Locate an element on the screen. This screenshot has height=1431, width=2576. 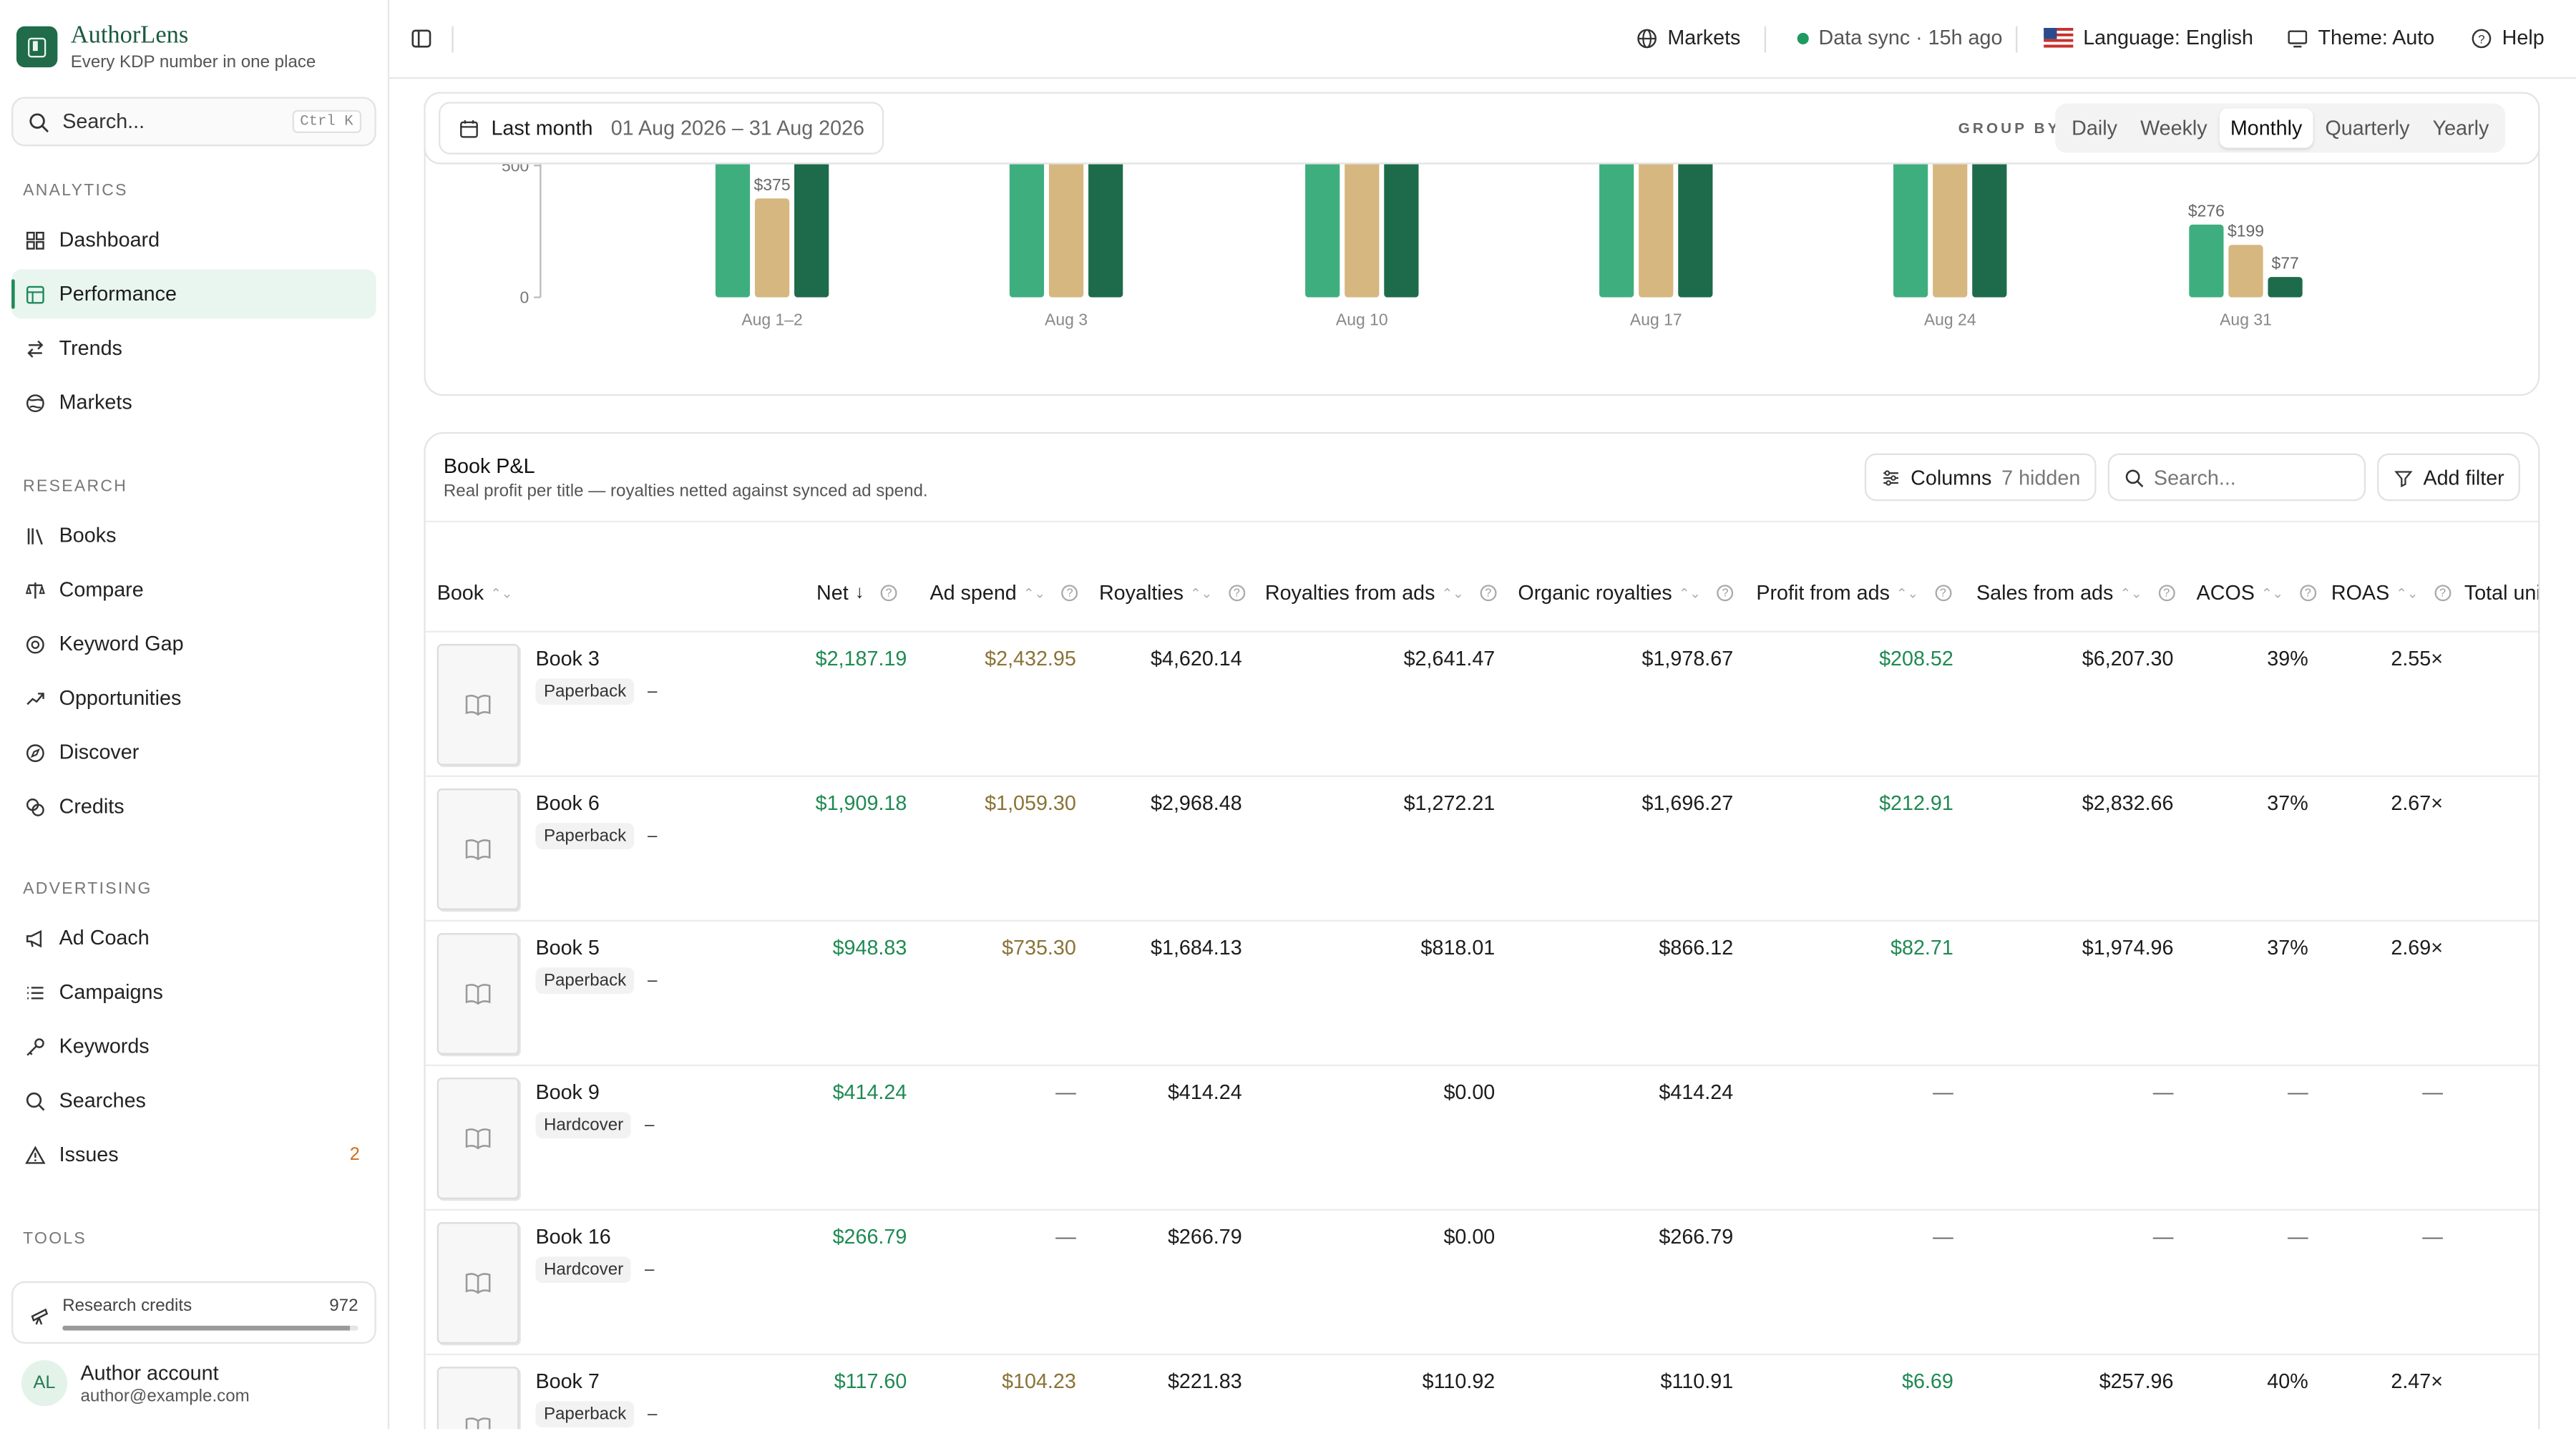
book-format: Hardcover – is located at coordinates (594, 1270).